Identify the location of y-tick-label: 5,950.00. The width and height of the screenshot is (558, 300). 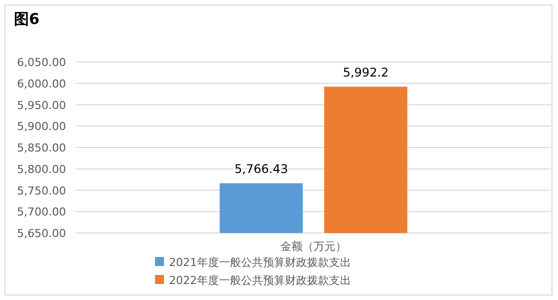
(41, 105).